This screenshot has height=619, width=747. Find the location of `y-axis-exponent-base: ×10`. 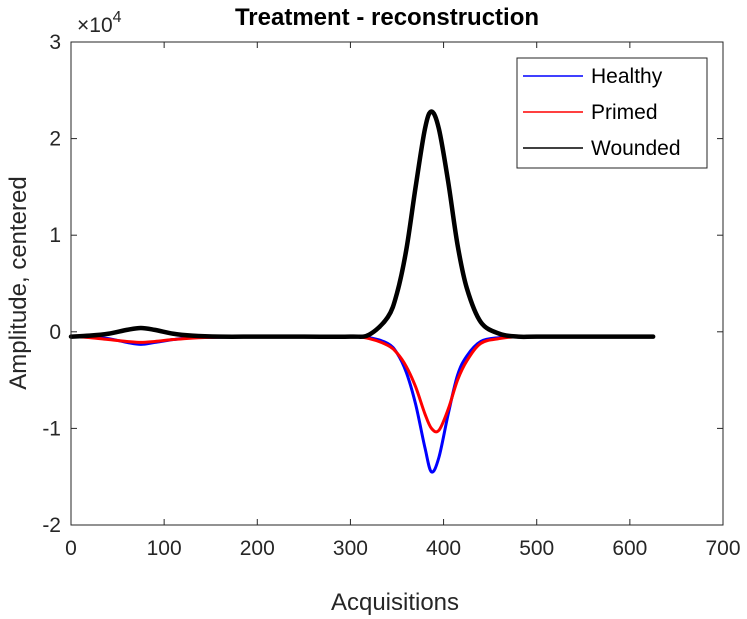

y-axis-exponent-base: ×10 is located at coordinates (95, 25).